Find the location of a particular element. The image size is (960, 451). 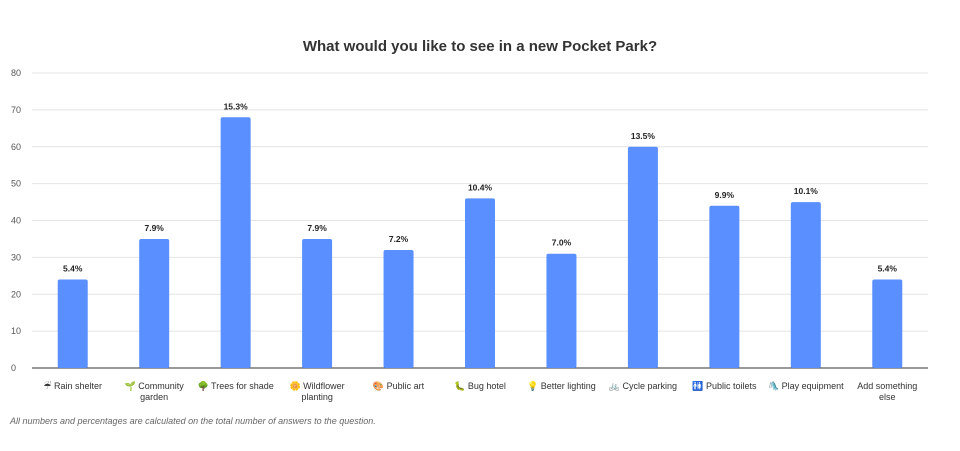

category-label-line: 🌱 Community is located at coordinates (155, 386).